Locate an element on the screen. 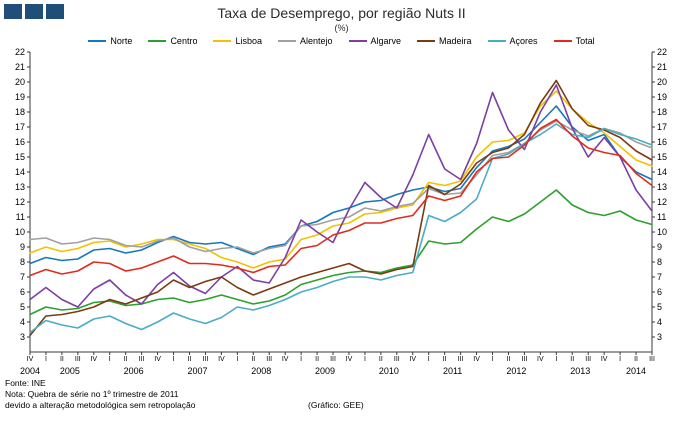 Image resolution: width=683 pixels, height=421 pixels. y-axis-label-left: 12 is located at coordinates (20, 202).